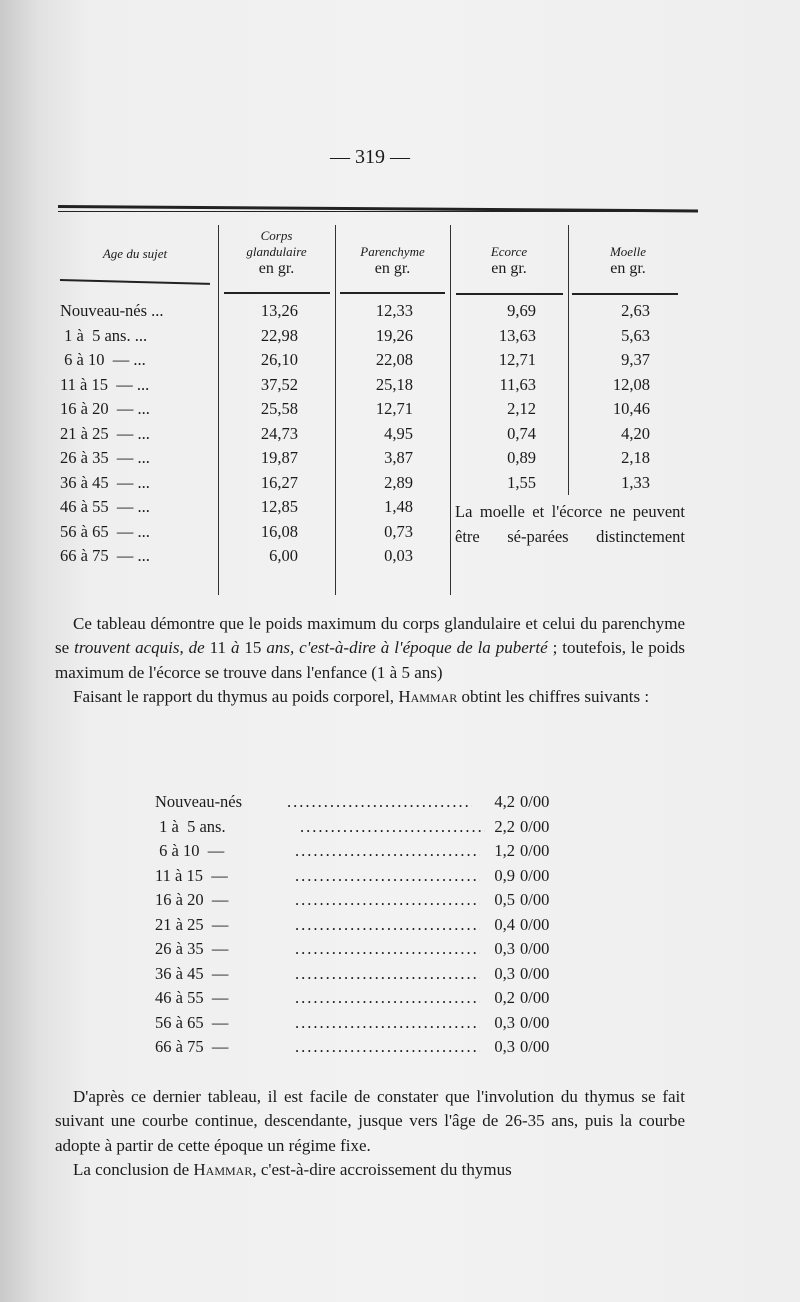 The image size is (800, 1302). What do you see at coordinates (517, 384) in the screenshot?
I see `cell-ecorce: 11,63` at bounding box center [517, 384].